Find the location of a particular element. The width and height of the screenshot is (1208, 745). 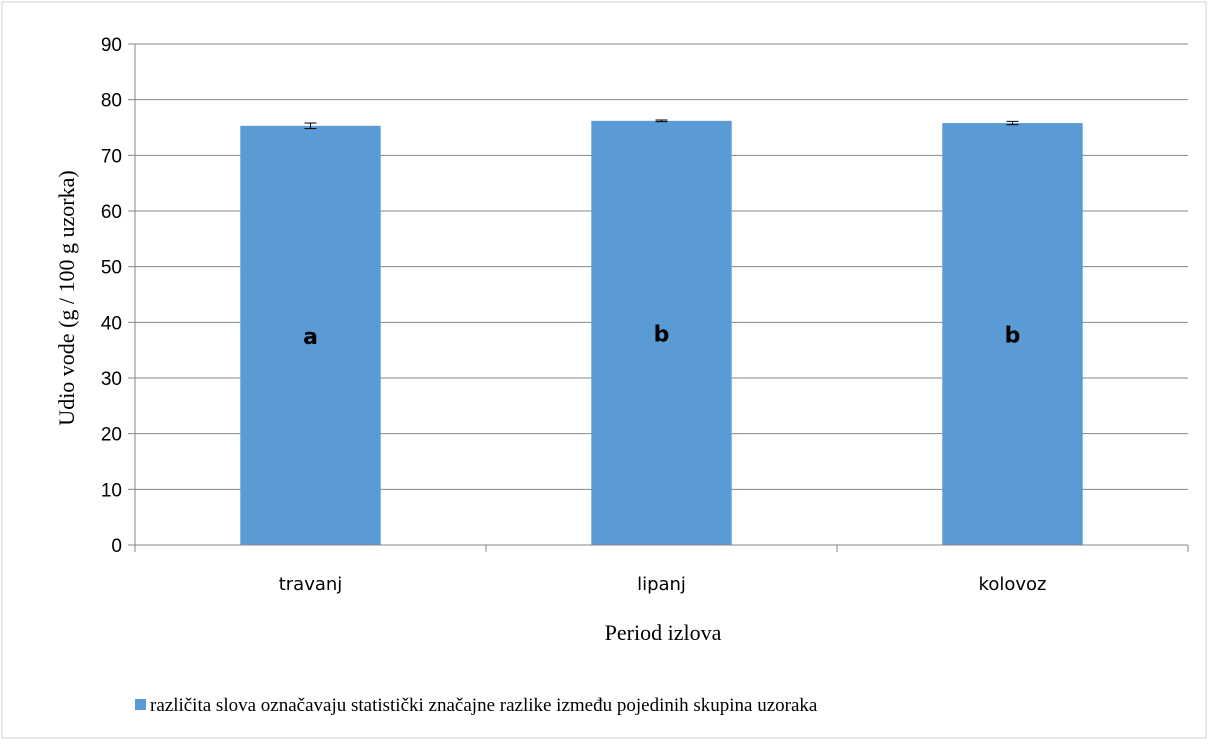

bar-significance-label: a is located at coordinates (310, 337).